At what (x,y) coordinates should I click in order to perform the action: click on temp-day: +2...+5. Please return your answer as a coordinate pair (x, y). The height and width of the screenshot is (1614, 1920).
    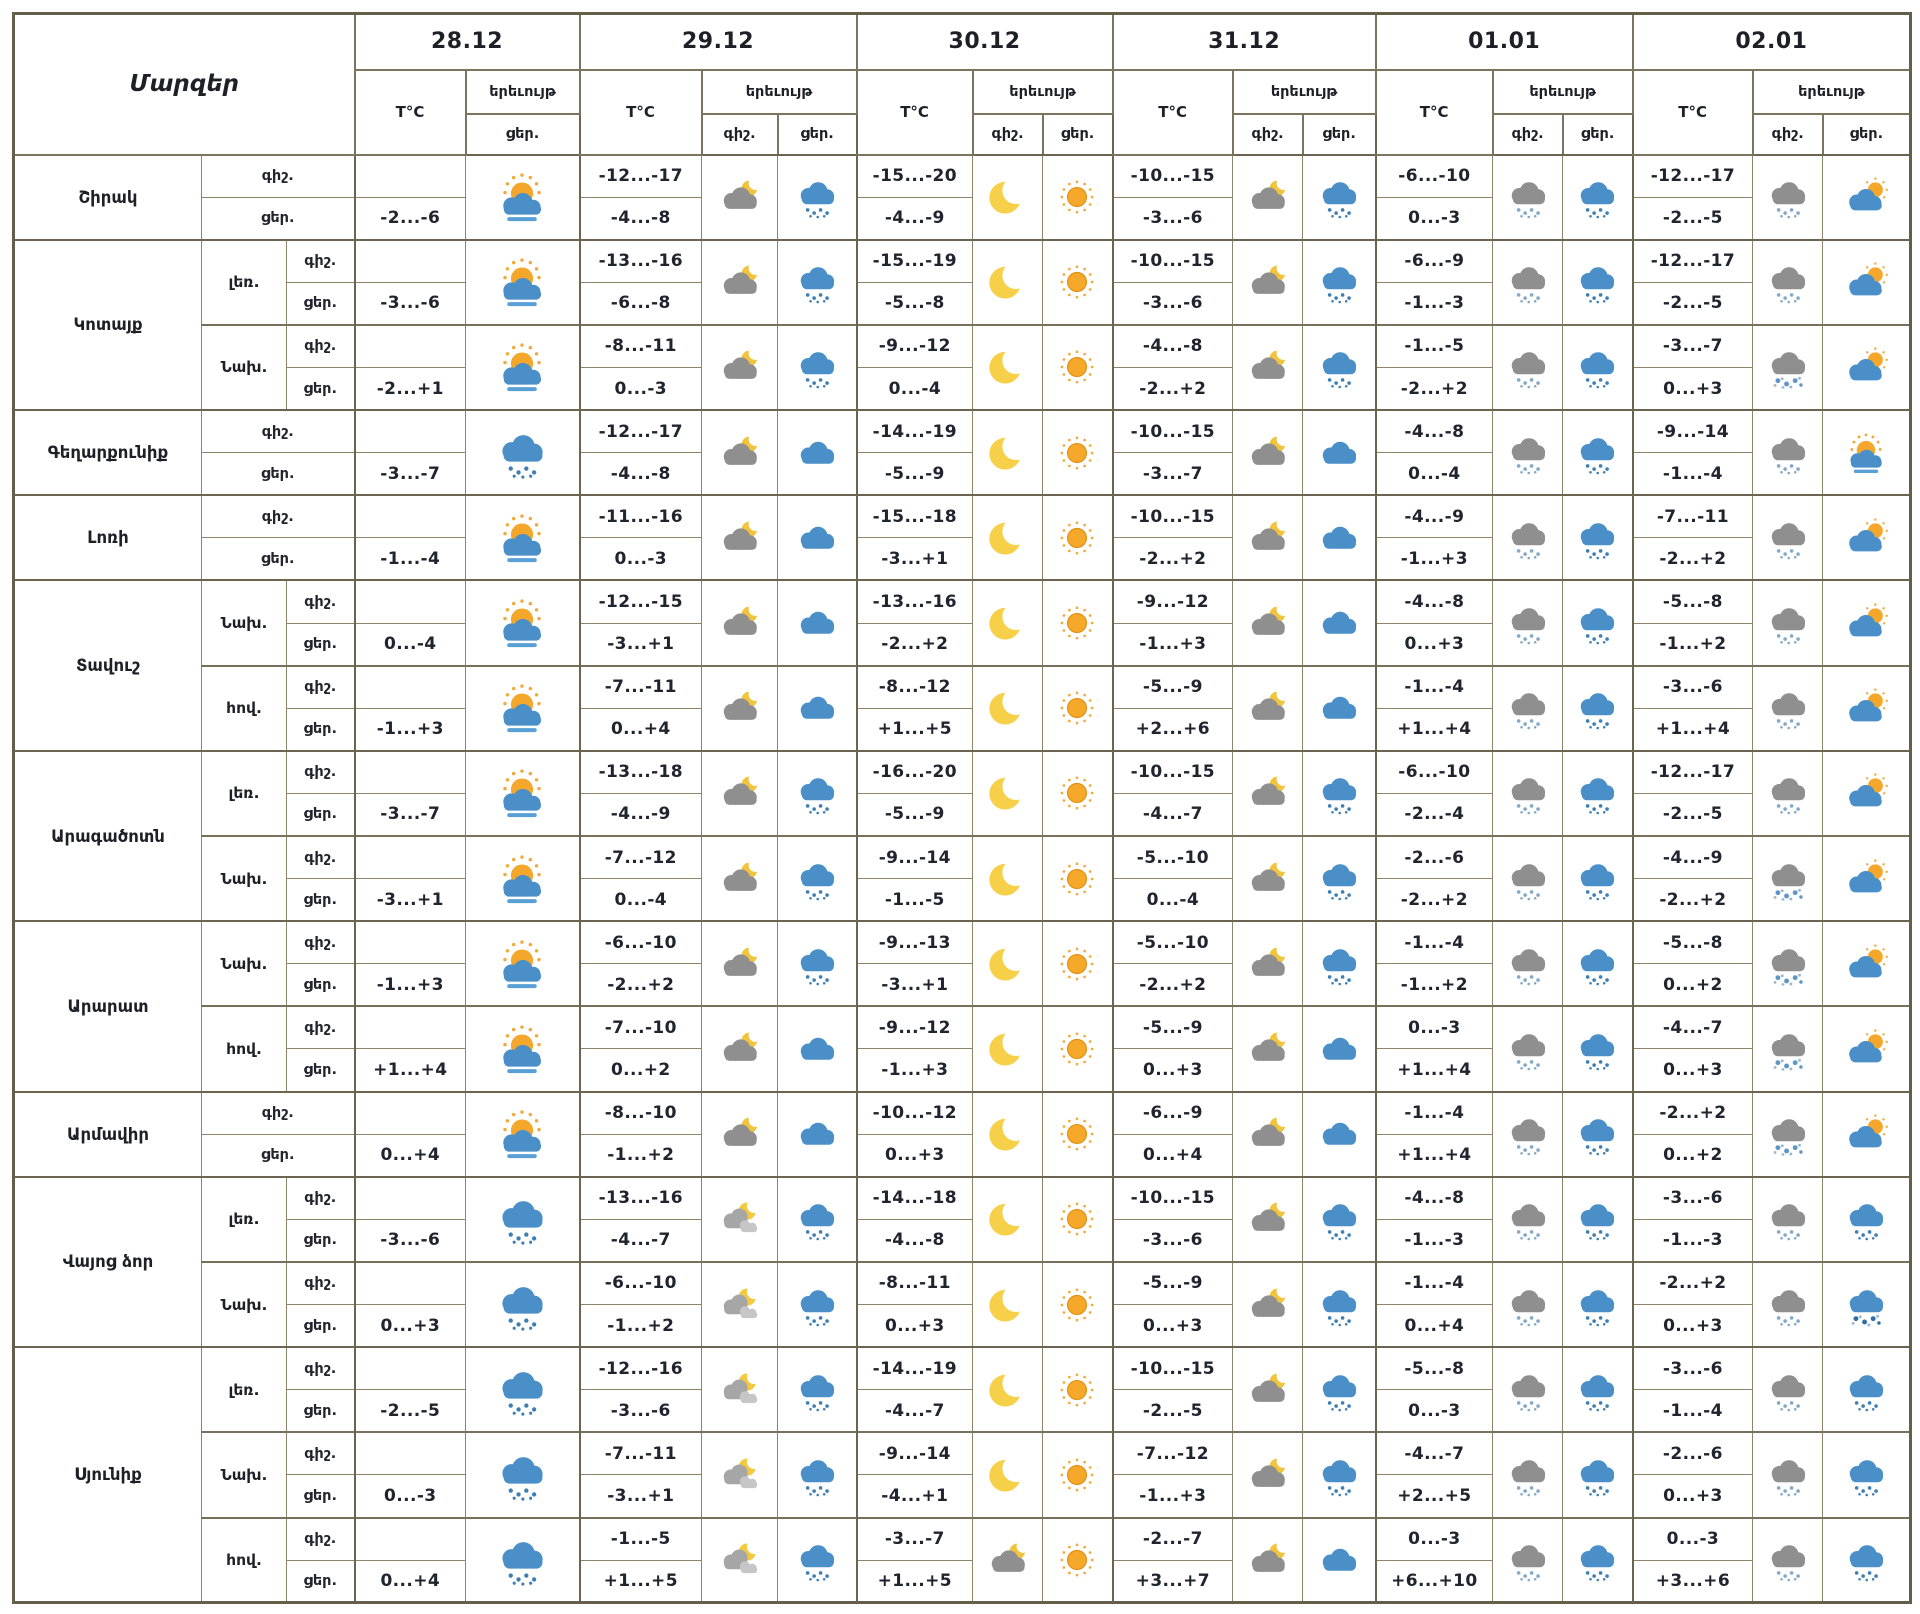
    Looking at the image, I should click on (1434, 1496).